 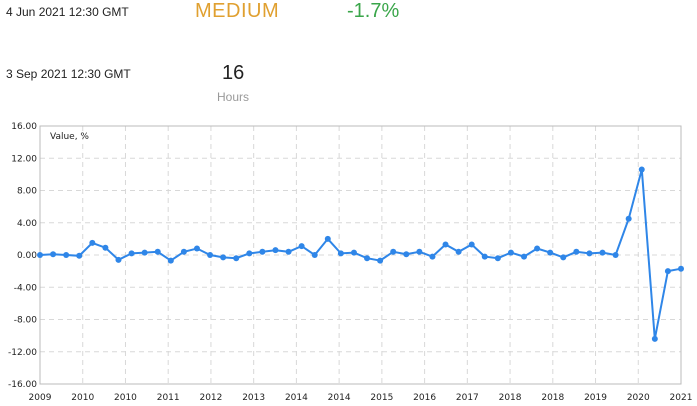 I want to click on x-tick-label: 2013, so click(x=253, y=398).